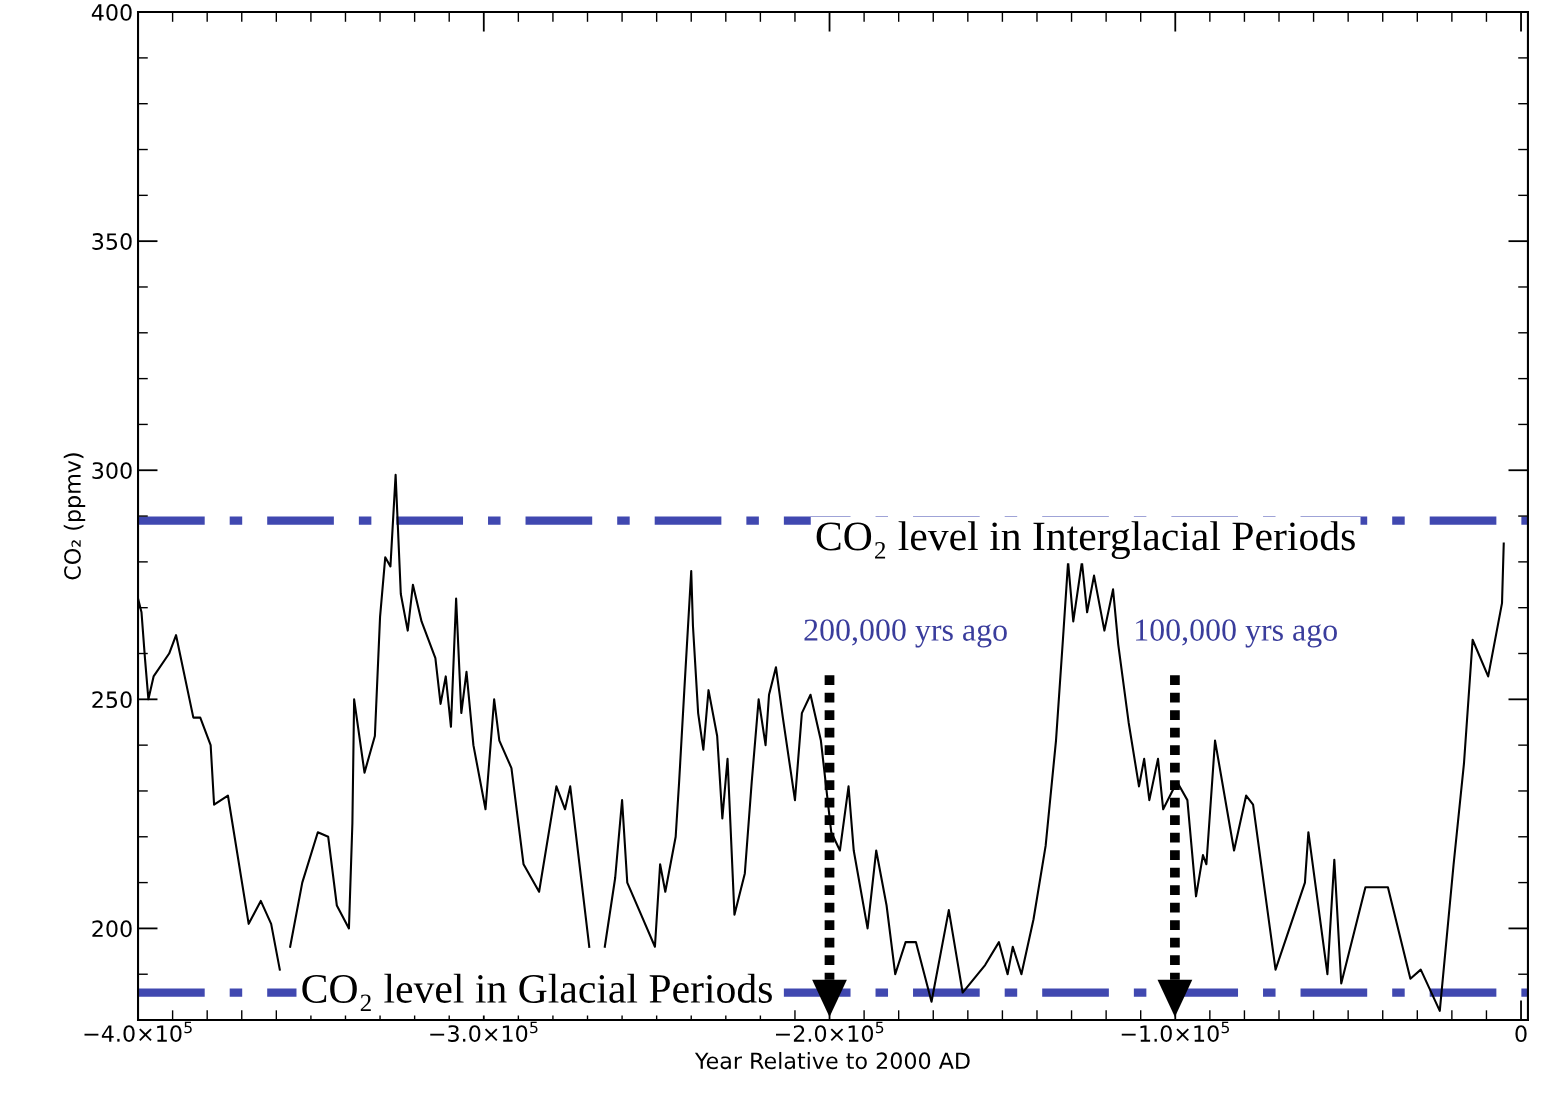 This screenshot has height=1098, width=1544. I want to click on x-tick-label: −1.0×10$^{5}$, so click(1175, 1031).